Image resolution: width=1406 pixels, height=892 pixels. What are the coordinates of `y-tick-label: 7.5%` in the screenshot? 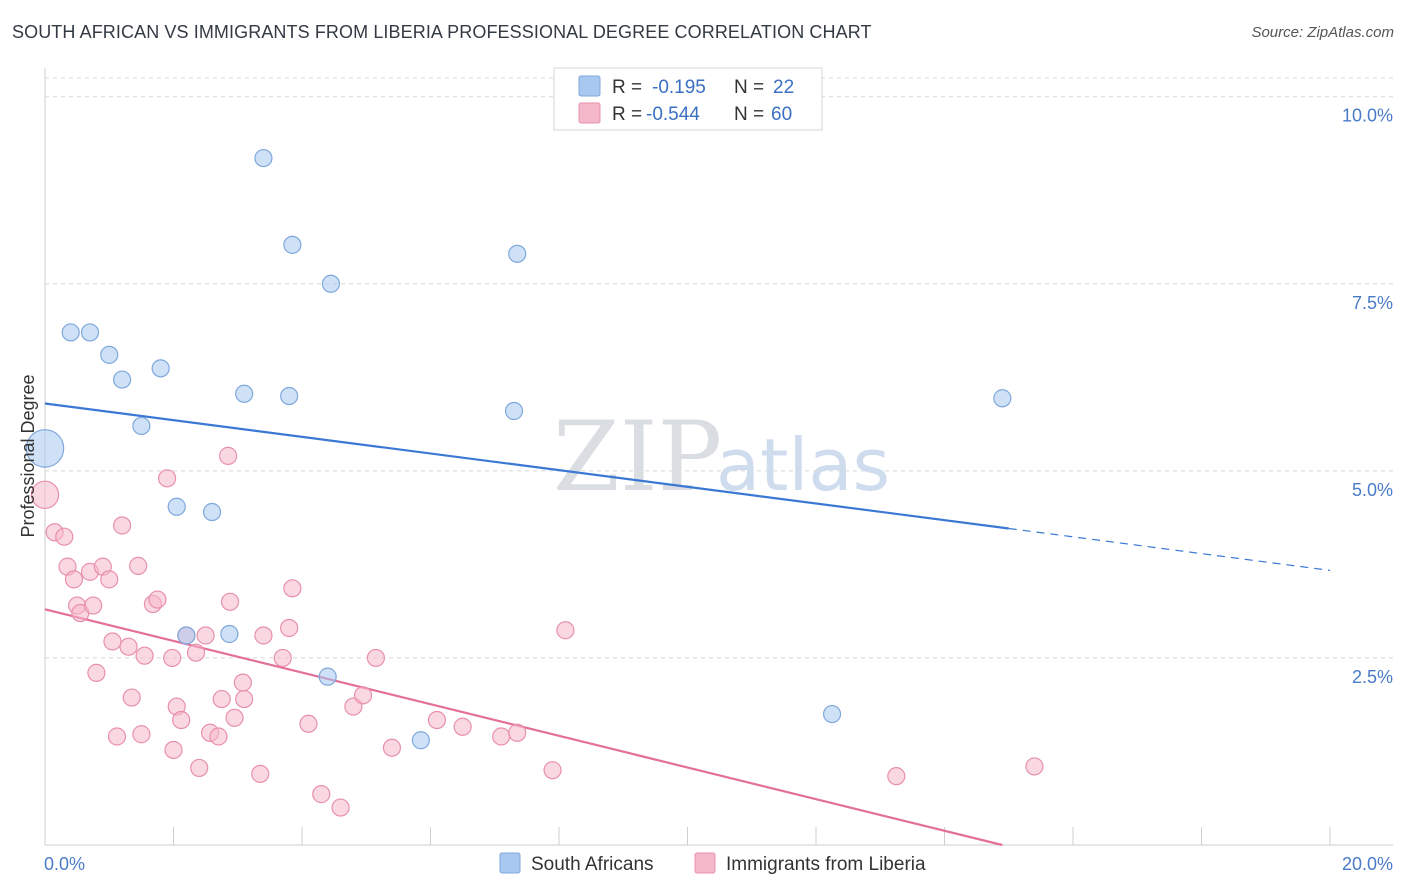 It's located at (1372, 303).